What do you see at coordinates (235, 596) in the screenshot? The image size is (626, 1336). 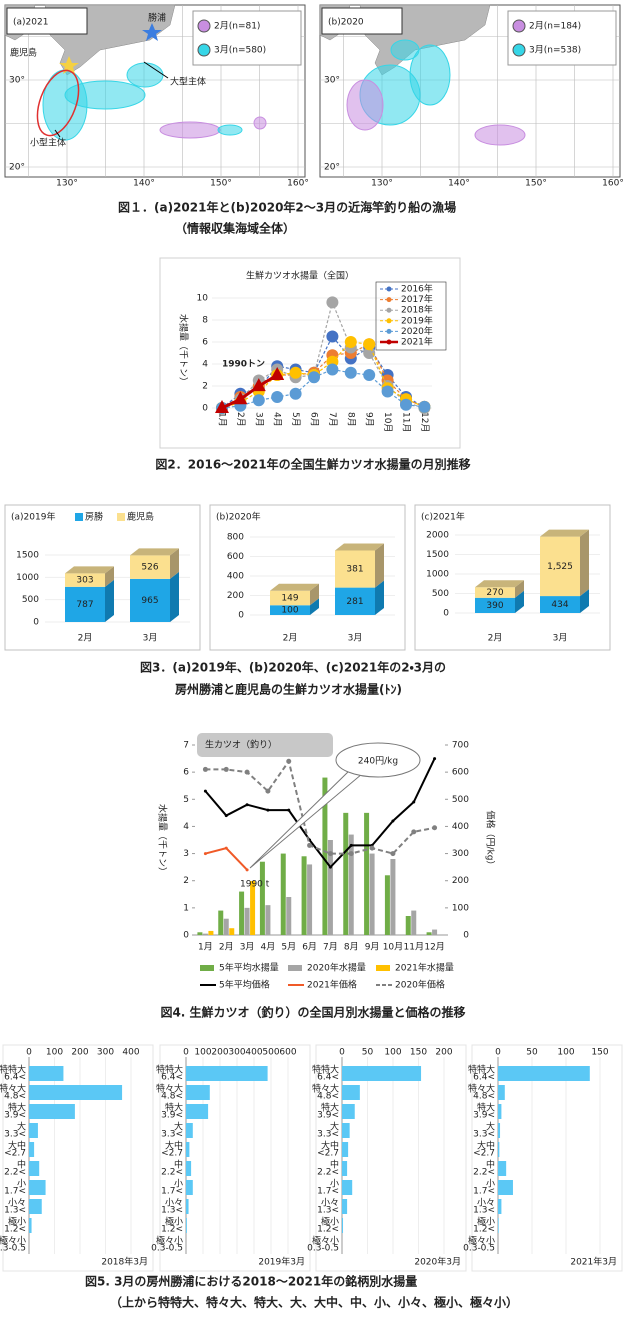 I see `y-tick-label: 200` at bounding box center [235, 596].